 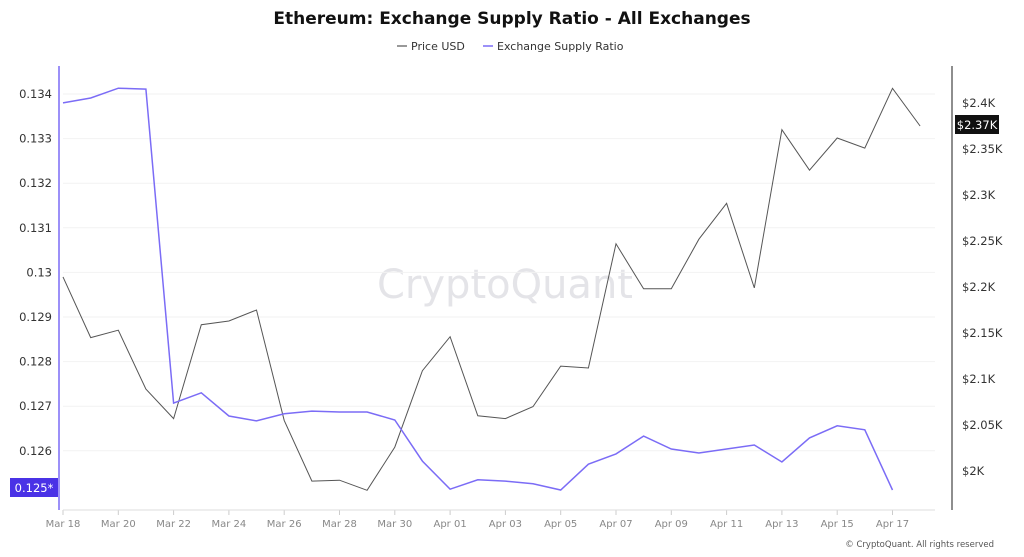 What do you see at coordinates (781, 524) in the screenshot?
I see `x-tick-label: Apr 13` at bounding box center [781, 524].